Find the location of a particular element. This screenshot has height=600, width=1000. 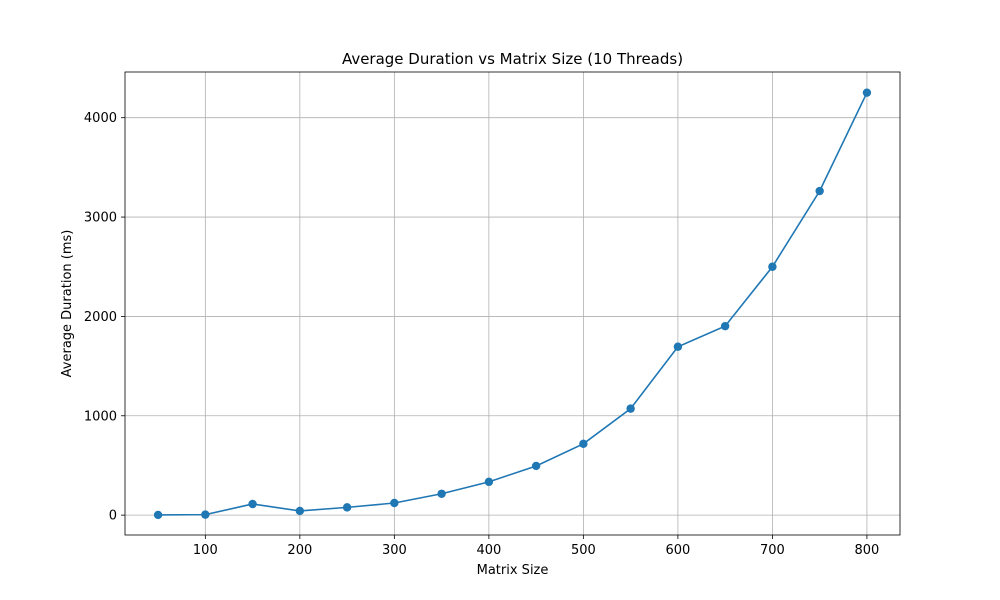

x-tick-label: 300 is located at coordinates (394, 550).